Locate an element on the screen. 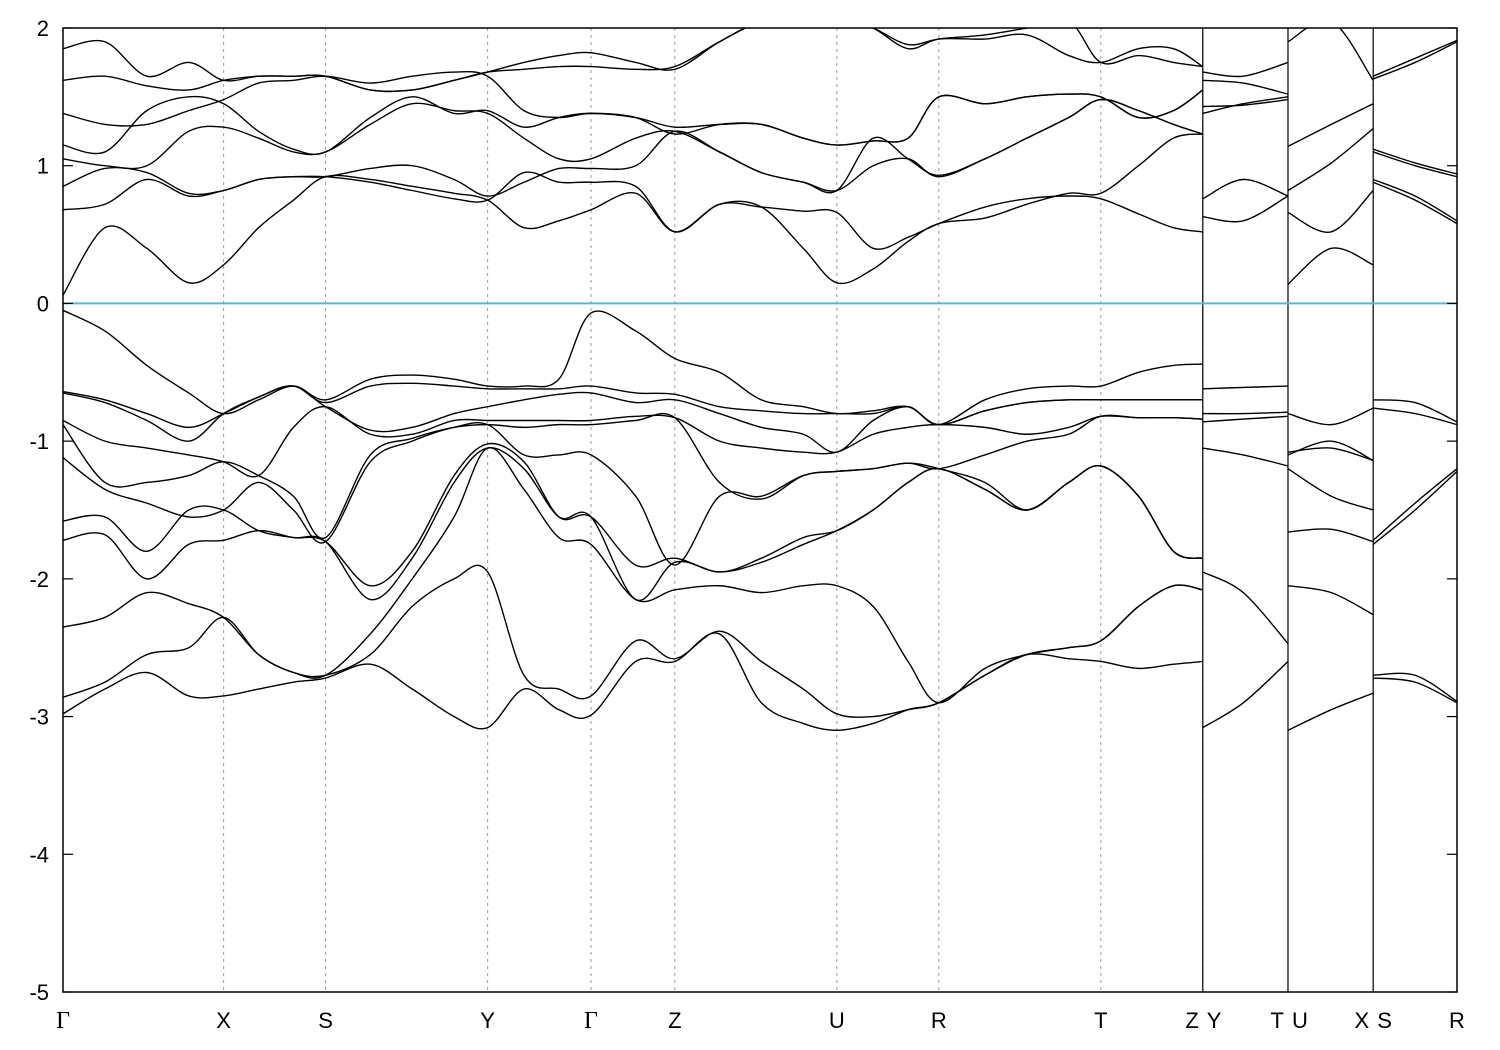  y-tick-label: 0 is located at coordinates (43, 303).